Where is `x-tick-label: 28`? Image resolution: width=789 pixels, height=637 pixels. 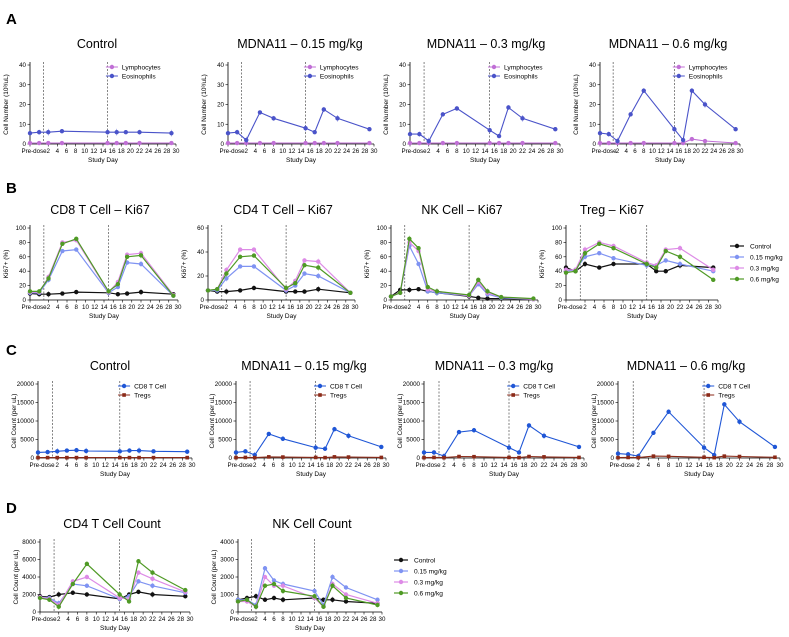 x-tick-label: 28 is located at coordinates (182, 465).